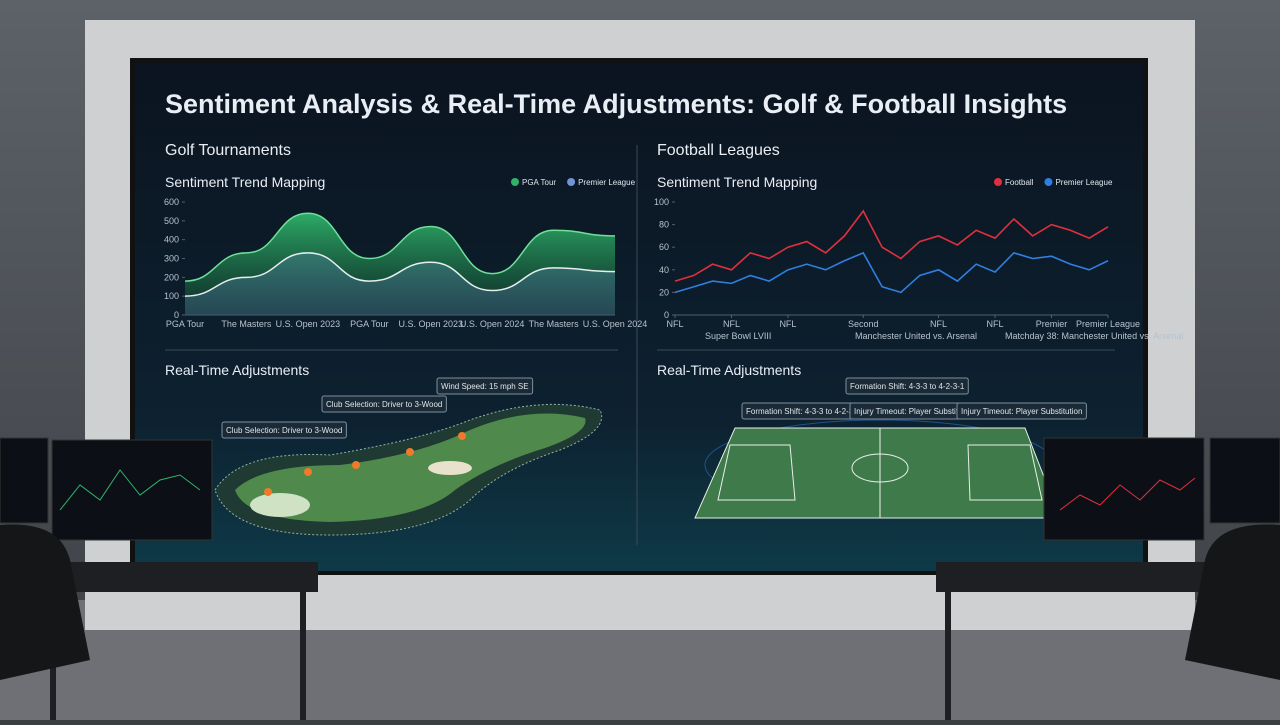  I want to click on x-tick-label: Premier, so click(1052, 324).